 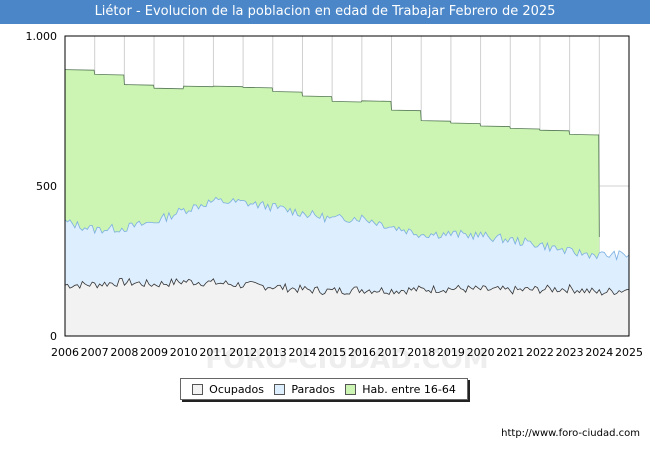 What do you see at coordinates (346, 360) in the screenshot?
I see `watermark-text: FORO-CIUDAD.COM` at bounding box center [346, 360].